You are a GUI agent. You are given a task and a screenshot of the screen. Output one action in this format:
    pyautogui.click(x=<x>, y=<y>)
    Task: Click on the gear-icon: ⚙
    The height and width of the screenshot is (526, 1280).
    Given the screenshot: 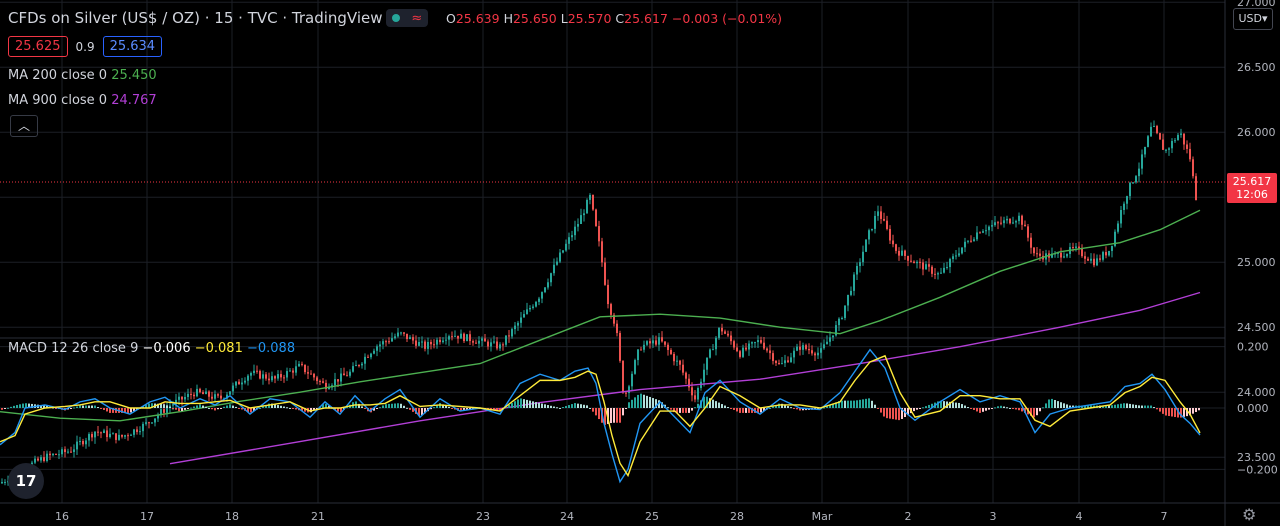 What is the action you would take?
    pyautogui.click(x=1249, y=514)
    